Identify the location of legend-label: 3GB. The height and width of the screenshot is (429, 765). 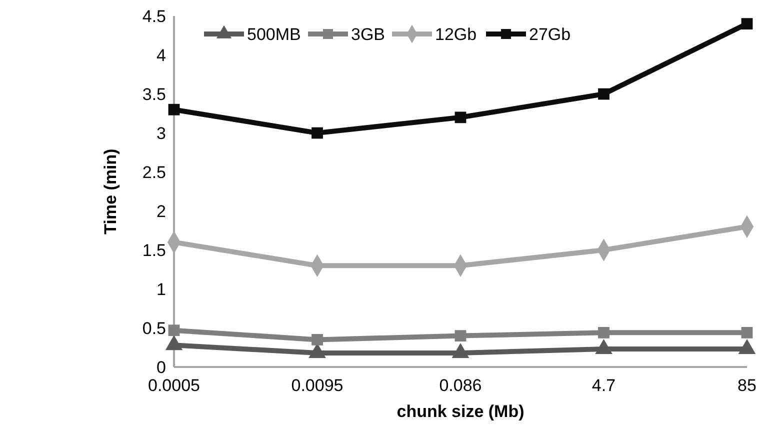
(368, 34).